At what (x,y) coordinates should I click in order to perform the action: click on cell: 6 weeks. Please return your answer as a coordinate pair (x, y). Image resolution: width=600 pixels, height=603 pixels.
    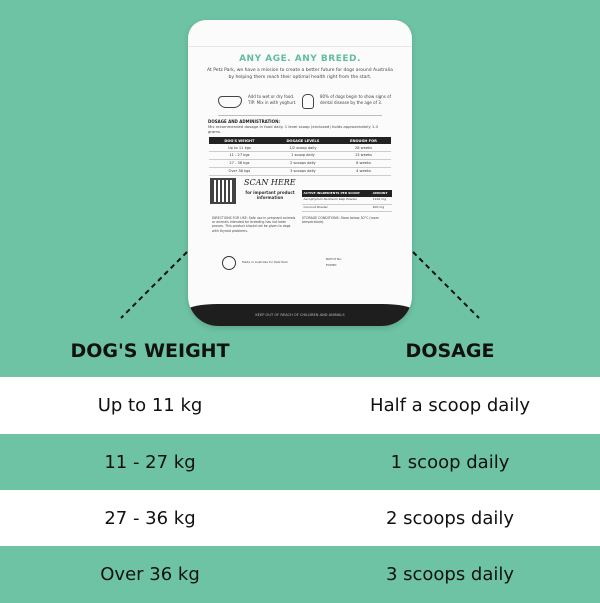
    Looking at the image, I should click on (363, 163).